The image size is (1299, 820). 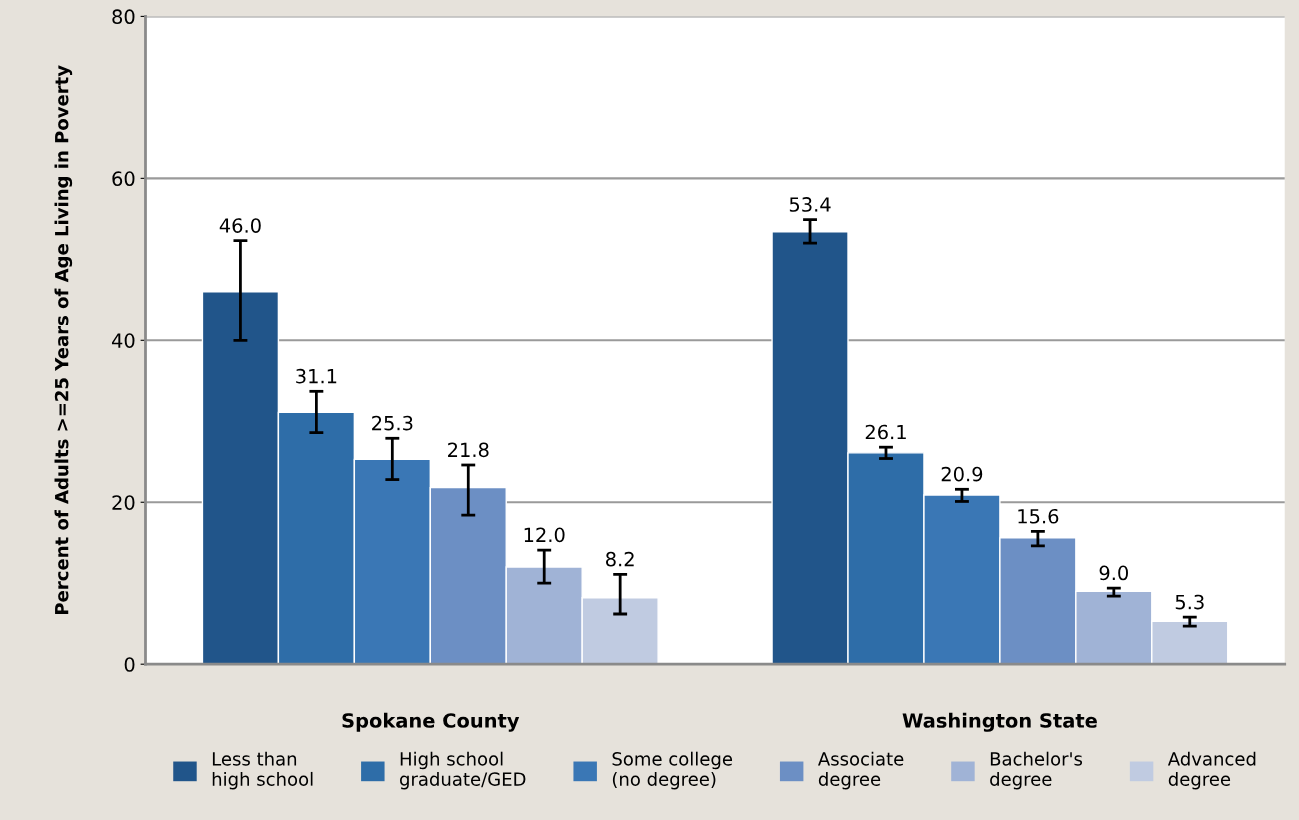 I want to click on data-label: 9.0, so click(x=1113, y=573).